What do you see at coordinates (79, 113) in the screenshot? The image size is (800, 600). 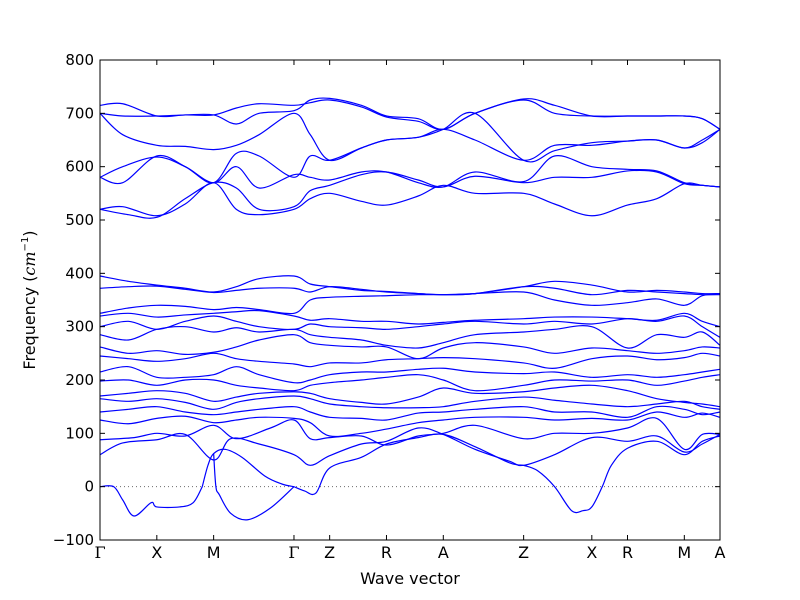 I see `y-tick-label: 700` at bounding box center [79, 113].